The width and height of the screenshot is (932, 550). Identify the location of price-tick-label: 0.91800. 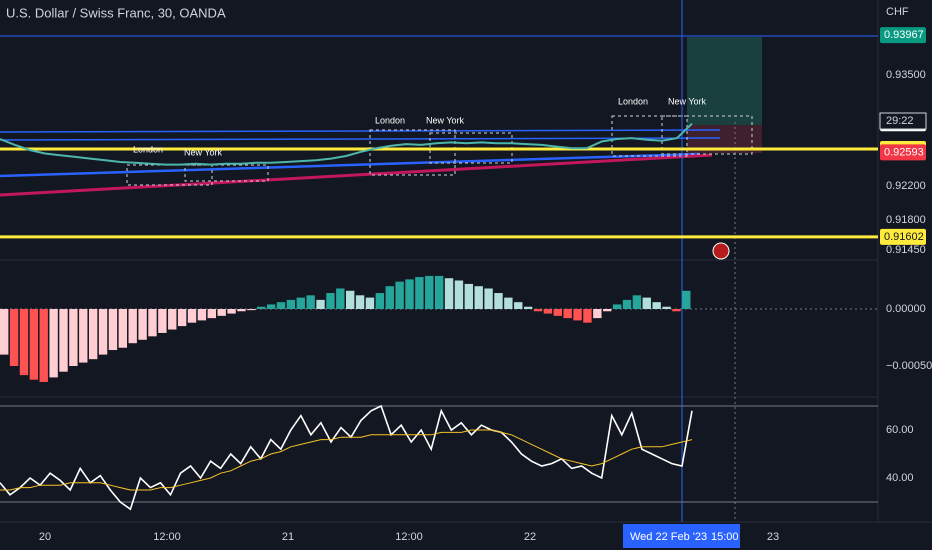
(906, 220).